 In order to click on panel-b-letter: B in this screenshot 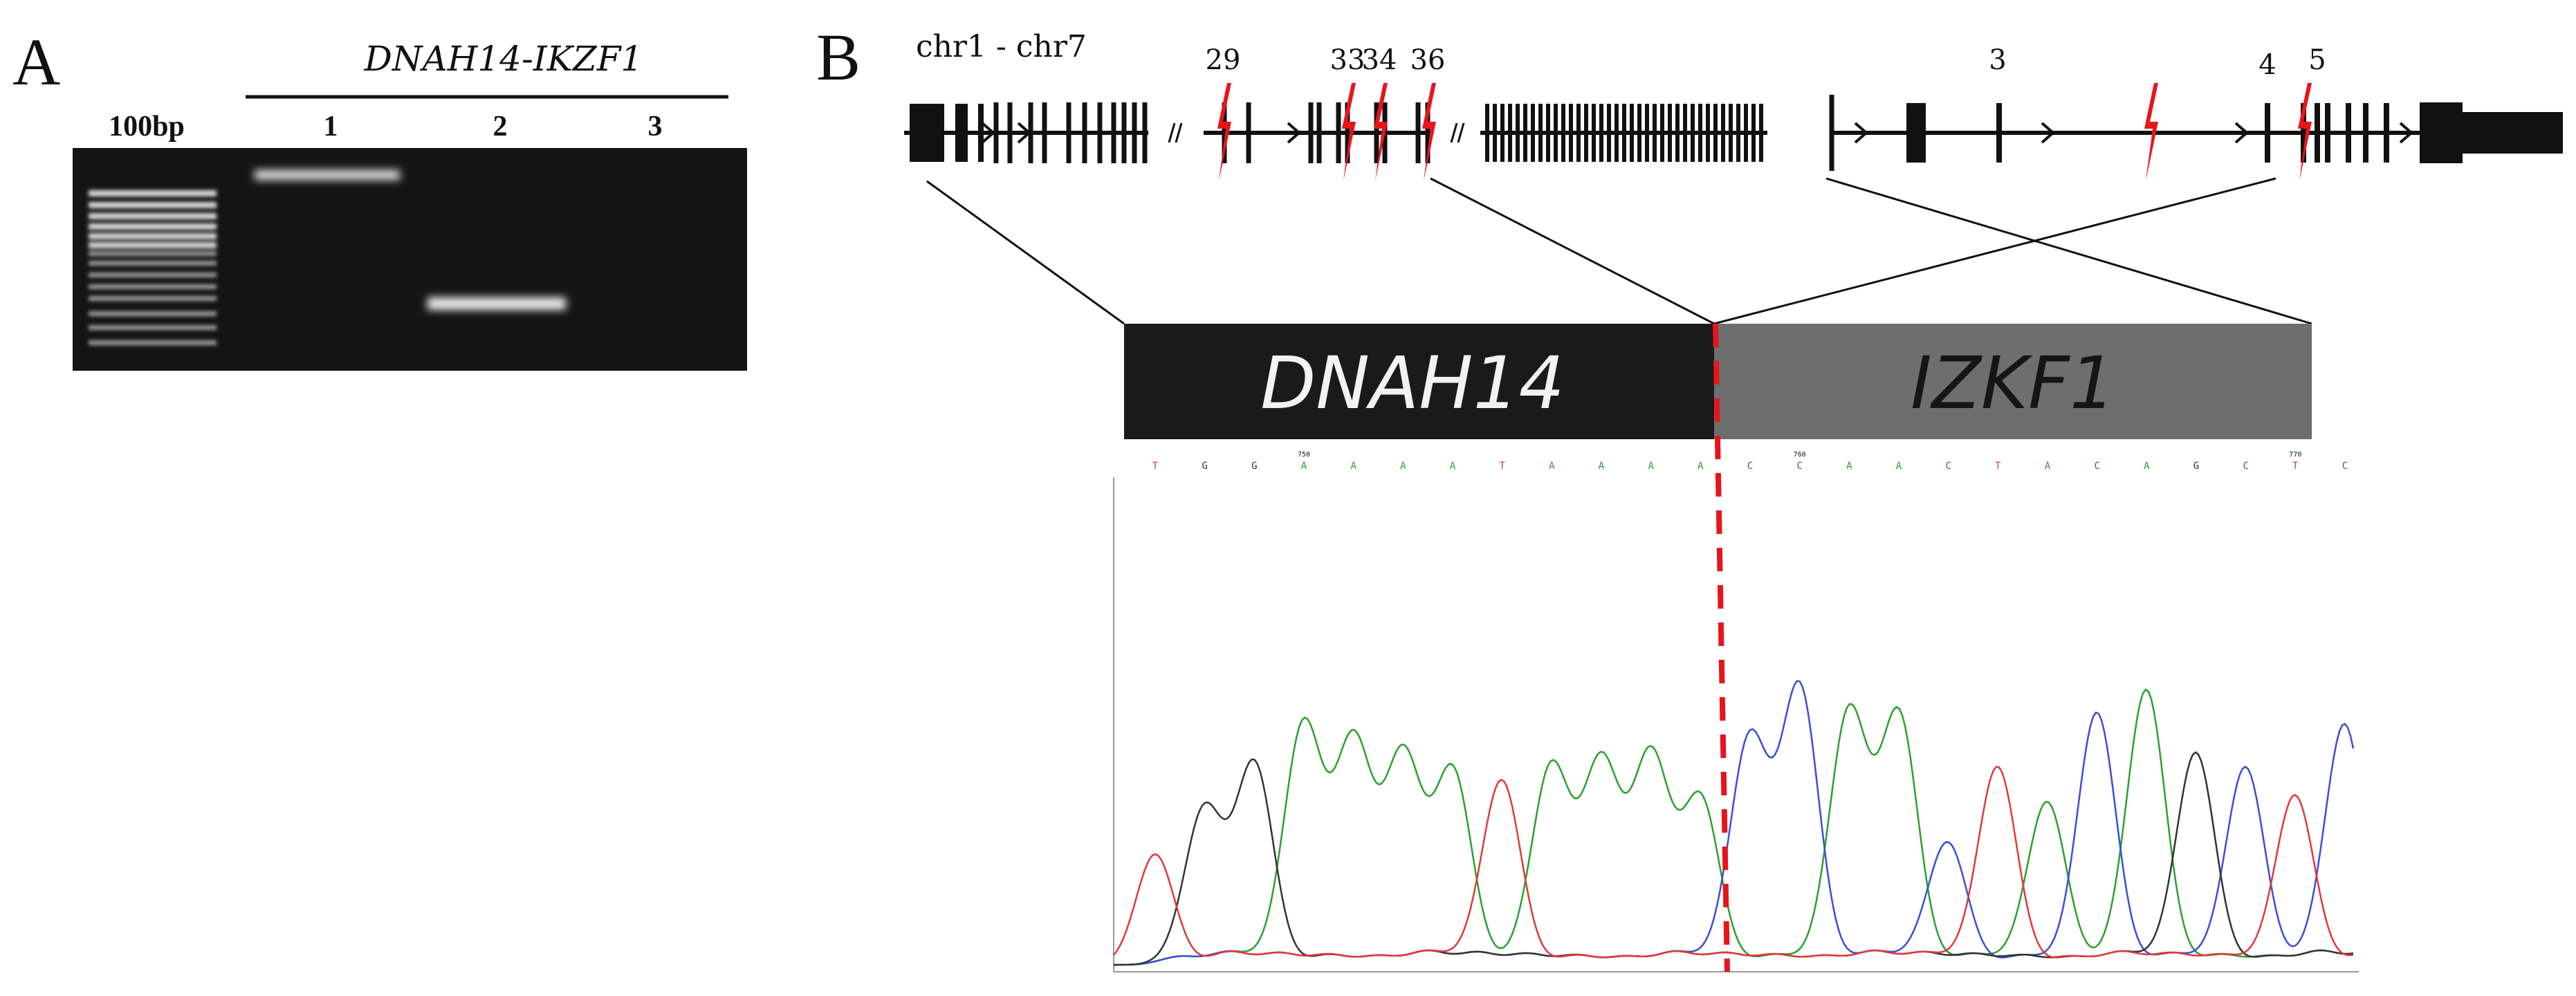, I will do `click(838, 57)`.